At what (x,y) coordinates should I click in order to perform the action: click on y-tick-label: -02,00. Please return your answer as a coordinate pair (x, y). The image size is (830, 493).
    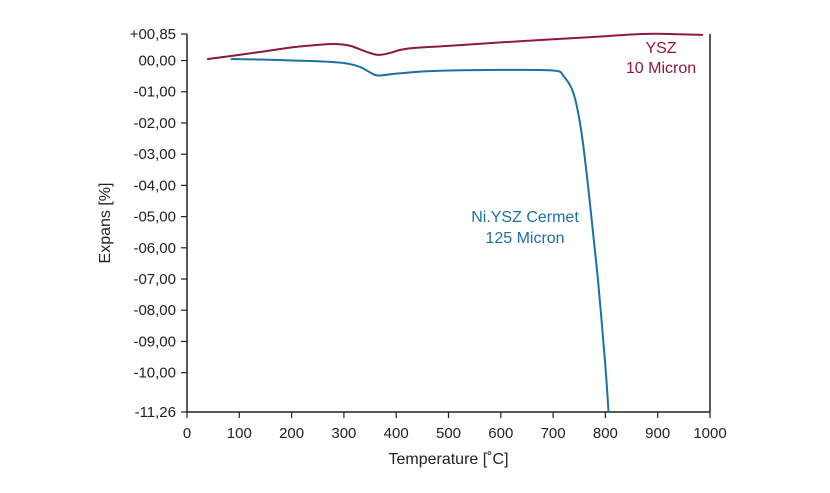
    Looking at the image, I should click on (154, 123).